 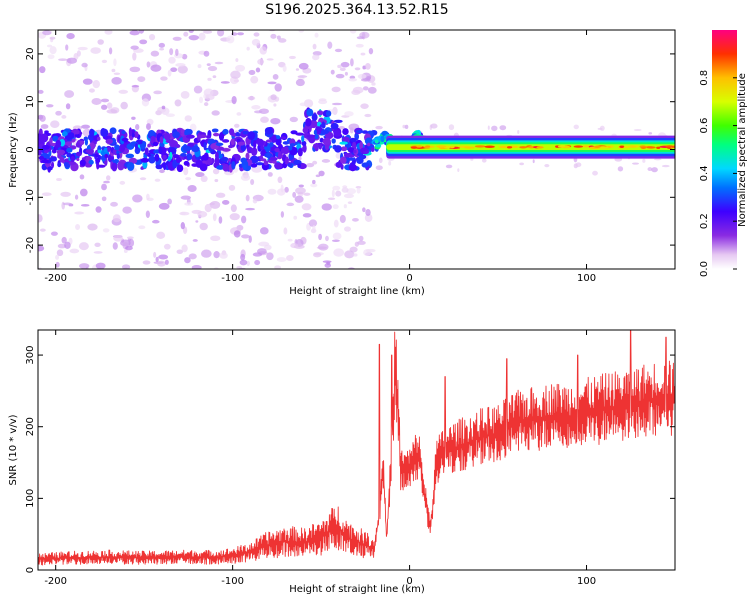 What do you see at coordinates (30, 54) in the screenshot?
I see `spectrogram-y-tick-label: 20` at bounding box center [30, 54].